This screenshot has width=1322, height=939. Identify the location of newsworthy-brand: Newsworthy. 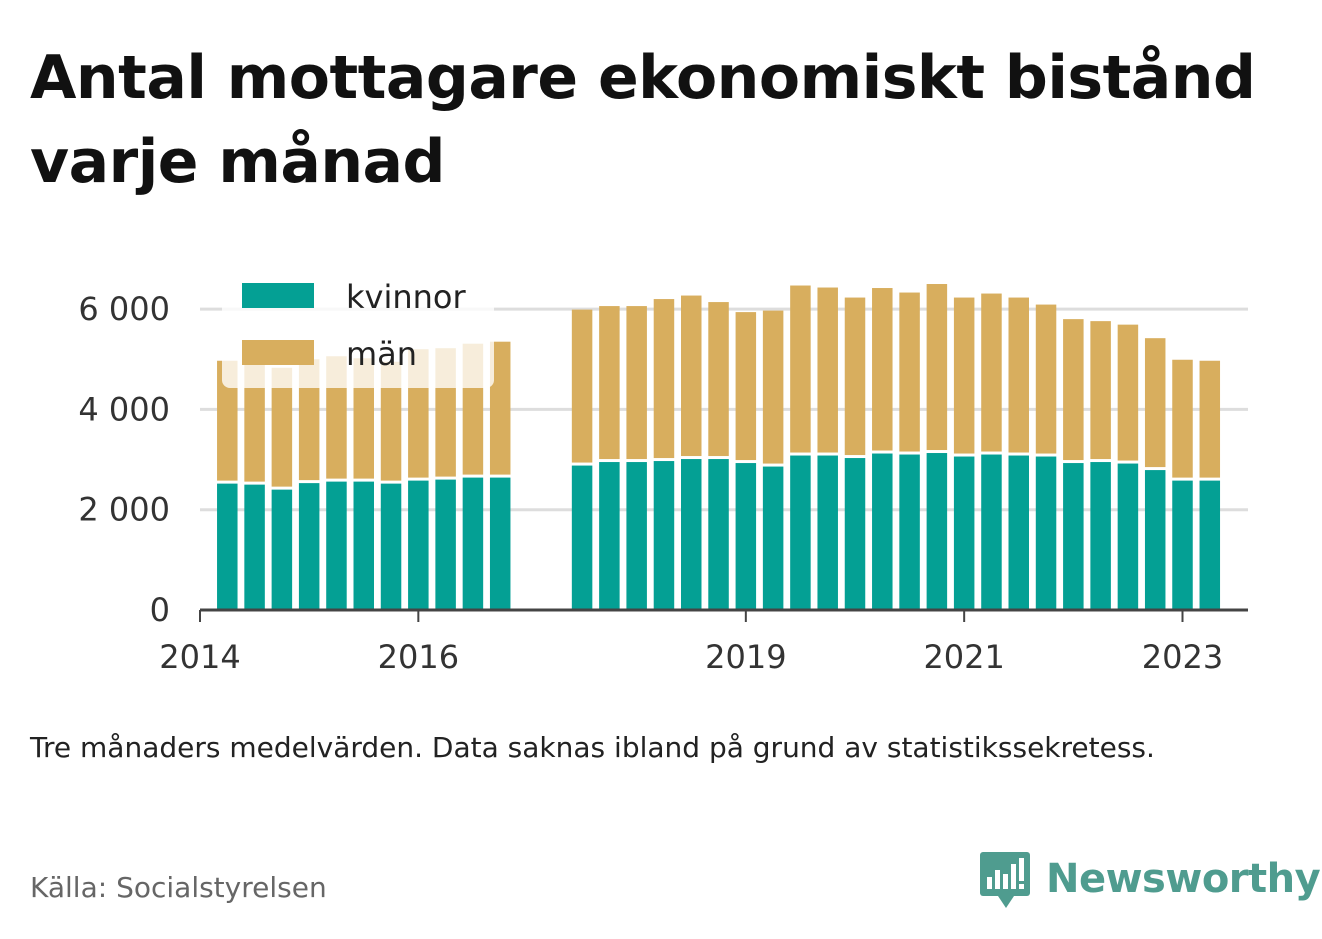
(1150, 879).